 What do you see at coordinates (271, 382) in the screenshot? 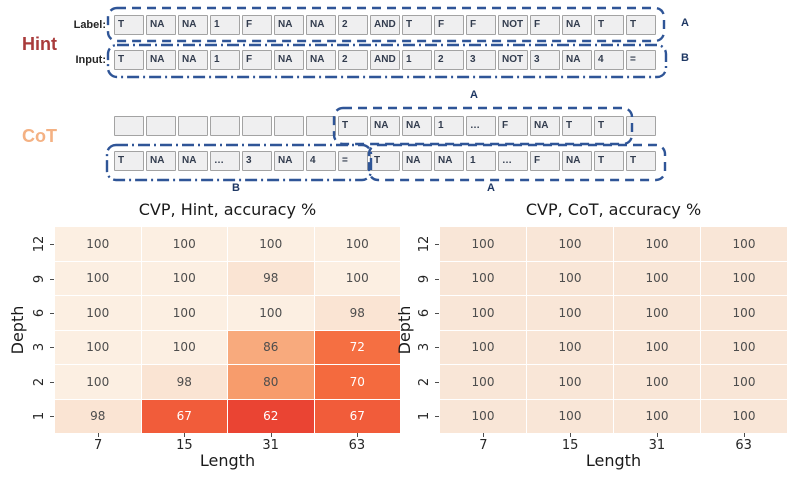
I see `heatmap-cell: 80` at bounding box center [271, 382].